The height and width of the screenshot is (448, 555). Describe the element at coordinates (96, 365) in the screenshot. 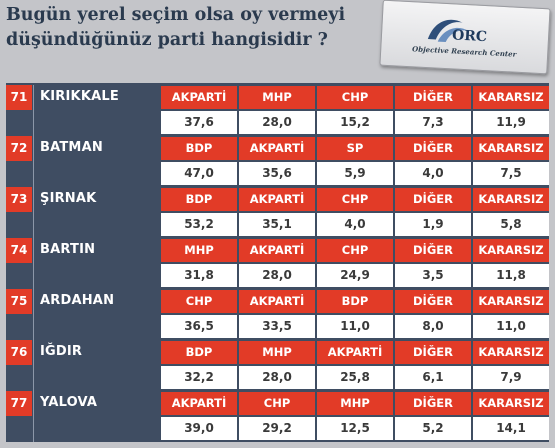

I see `province-cell: IĞDIR` at that location.